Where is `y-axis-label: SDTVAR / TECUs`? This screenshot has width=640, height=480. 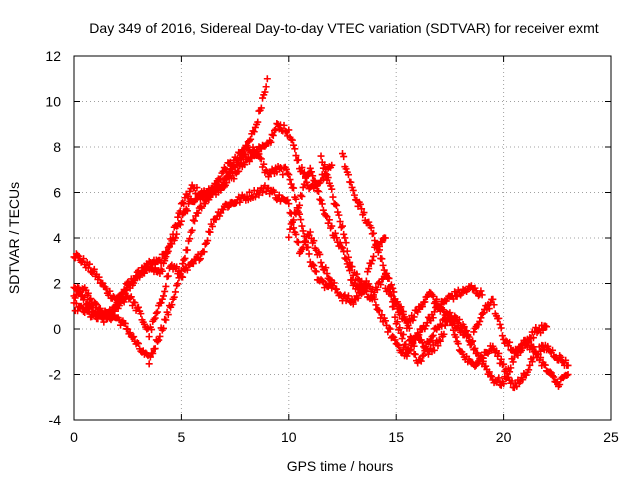 y-axis-label: SDTVAR / TECUs is located at coordinates (14, 238).